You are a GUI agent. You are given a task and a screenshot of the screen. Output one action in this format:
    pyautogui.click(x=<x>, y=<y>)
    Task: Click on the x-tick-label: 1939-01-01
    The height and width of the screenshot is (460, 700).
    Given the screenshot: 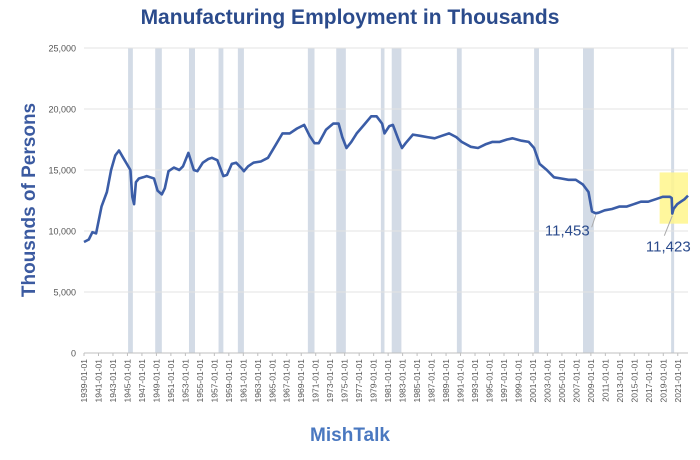 What is the action you would take?
    pyautogui.click(x=84, y=381)
    